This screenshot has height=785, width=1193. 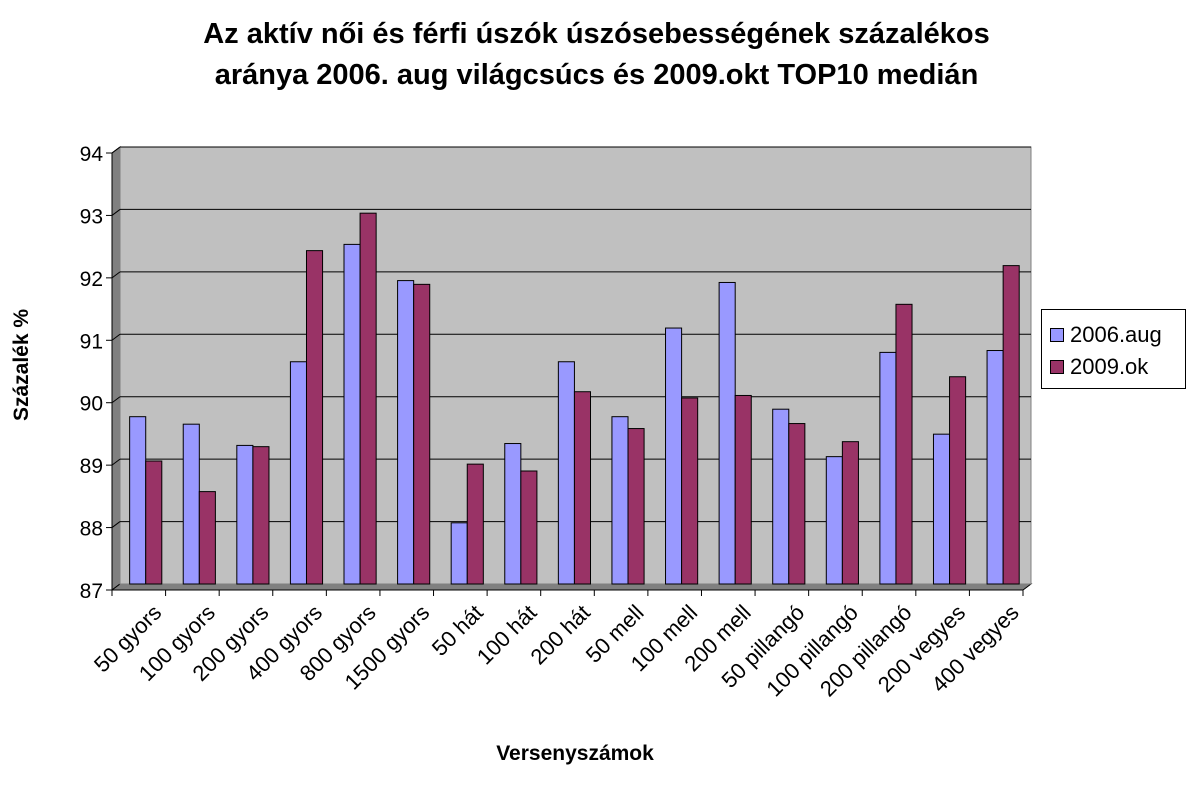 I want to click on bar-series-1-1500-gyors, so click(x=406, y=432).